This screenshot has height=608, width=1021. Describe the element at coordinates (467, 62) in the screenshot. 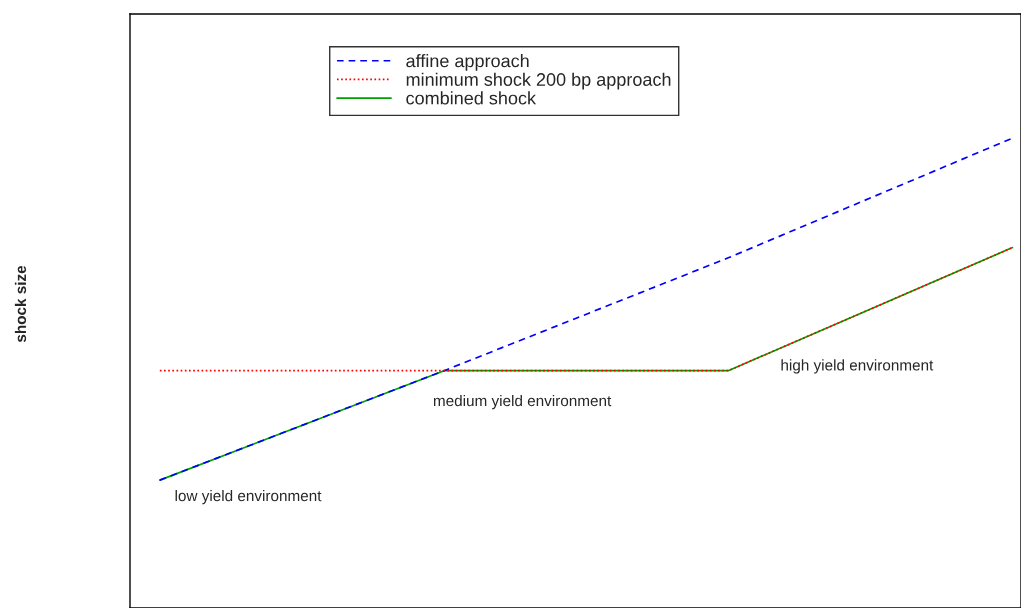

I see `legend-label: affine approach` at that location.